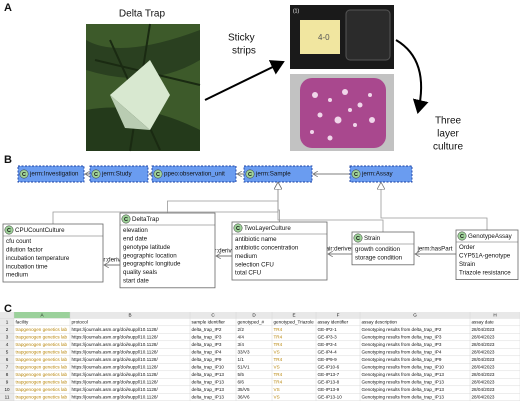  What do you see at coordinates (380, 321) in the screenshot?
I see `column-header: assay description` at bounding box center [380, 321].